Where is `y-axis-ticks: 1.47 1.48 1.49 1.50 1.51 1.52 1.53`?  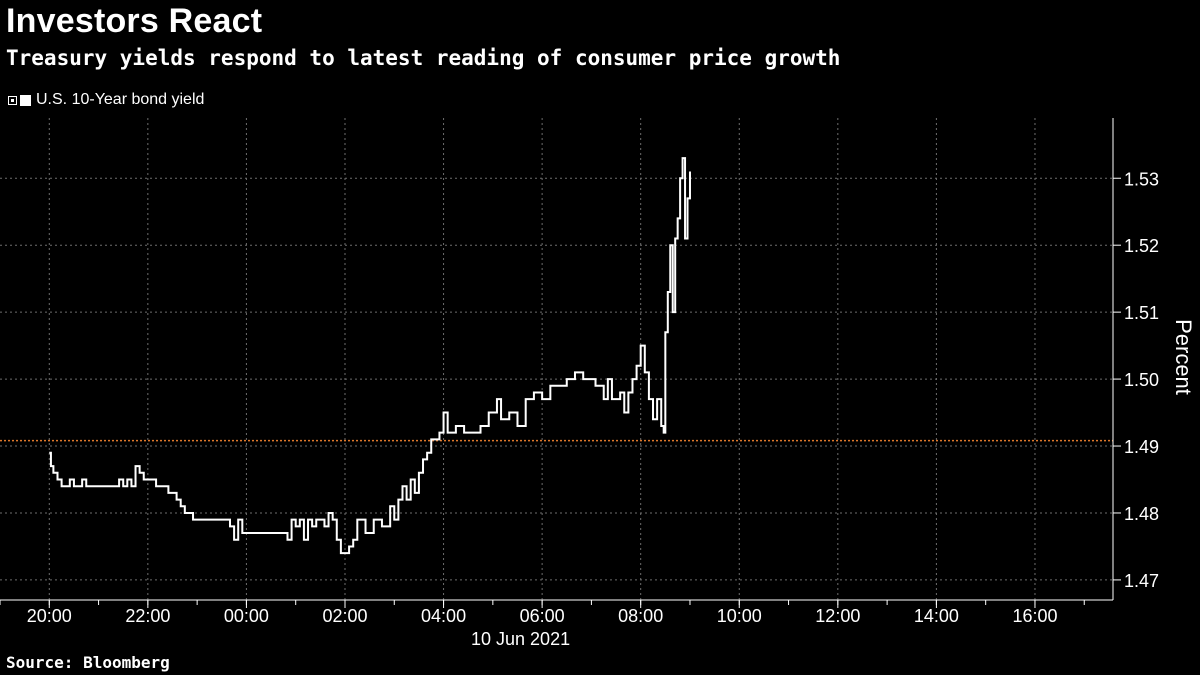
y-axis-ticks: 1.47 1.48 1.49 1.50 1.51 1.52 1.53 is located at coordinates (1136, 380).